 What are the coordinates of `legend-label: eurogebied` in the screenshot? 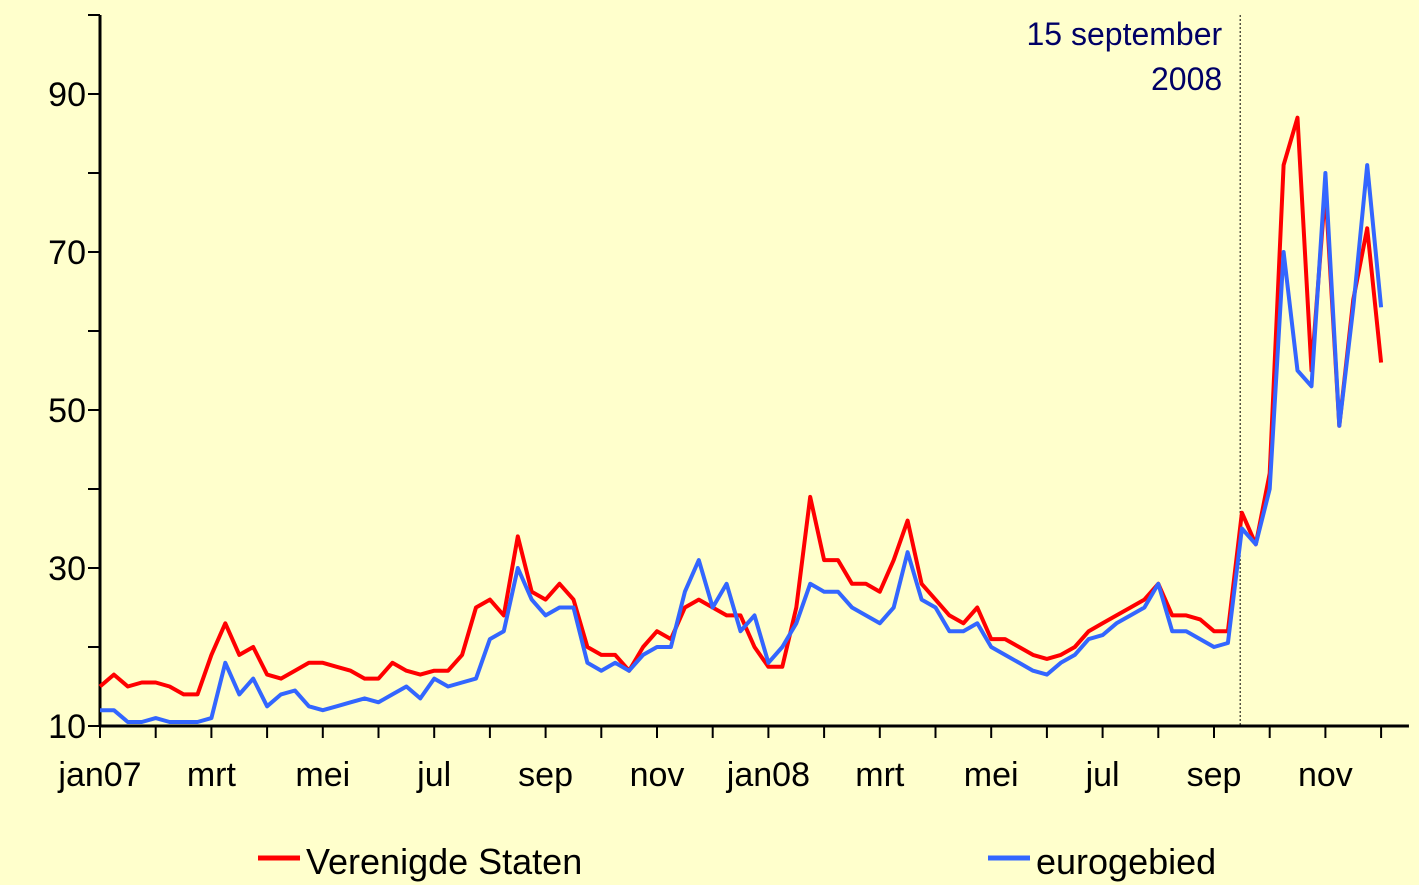 It's located at (1126, 861).